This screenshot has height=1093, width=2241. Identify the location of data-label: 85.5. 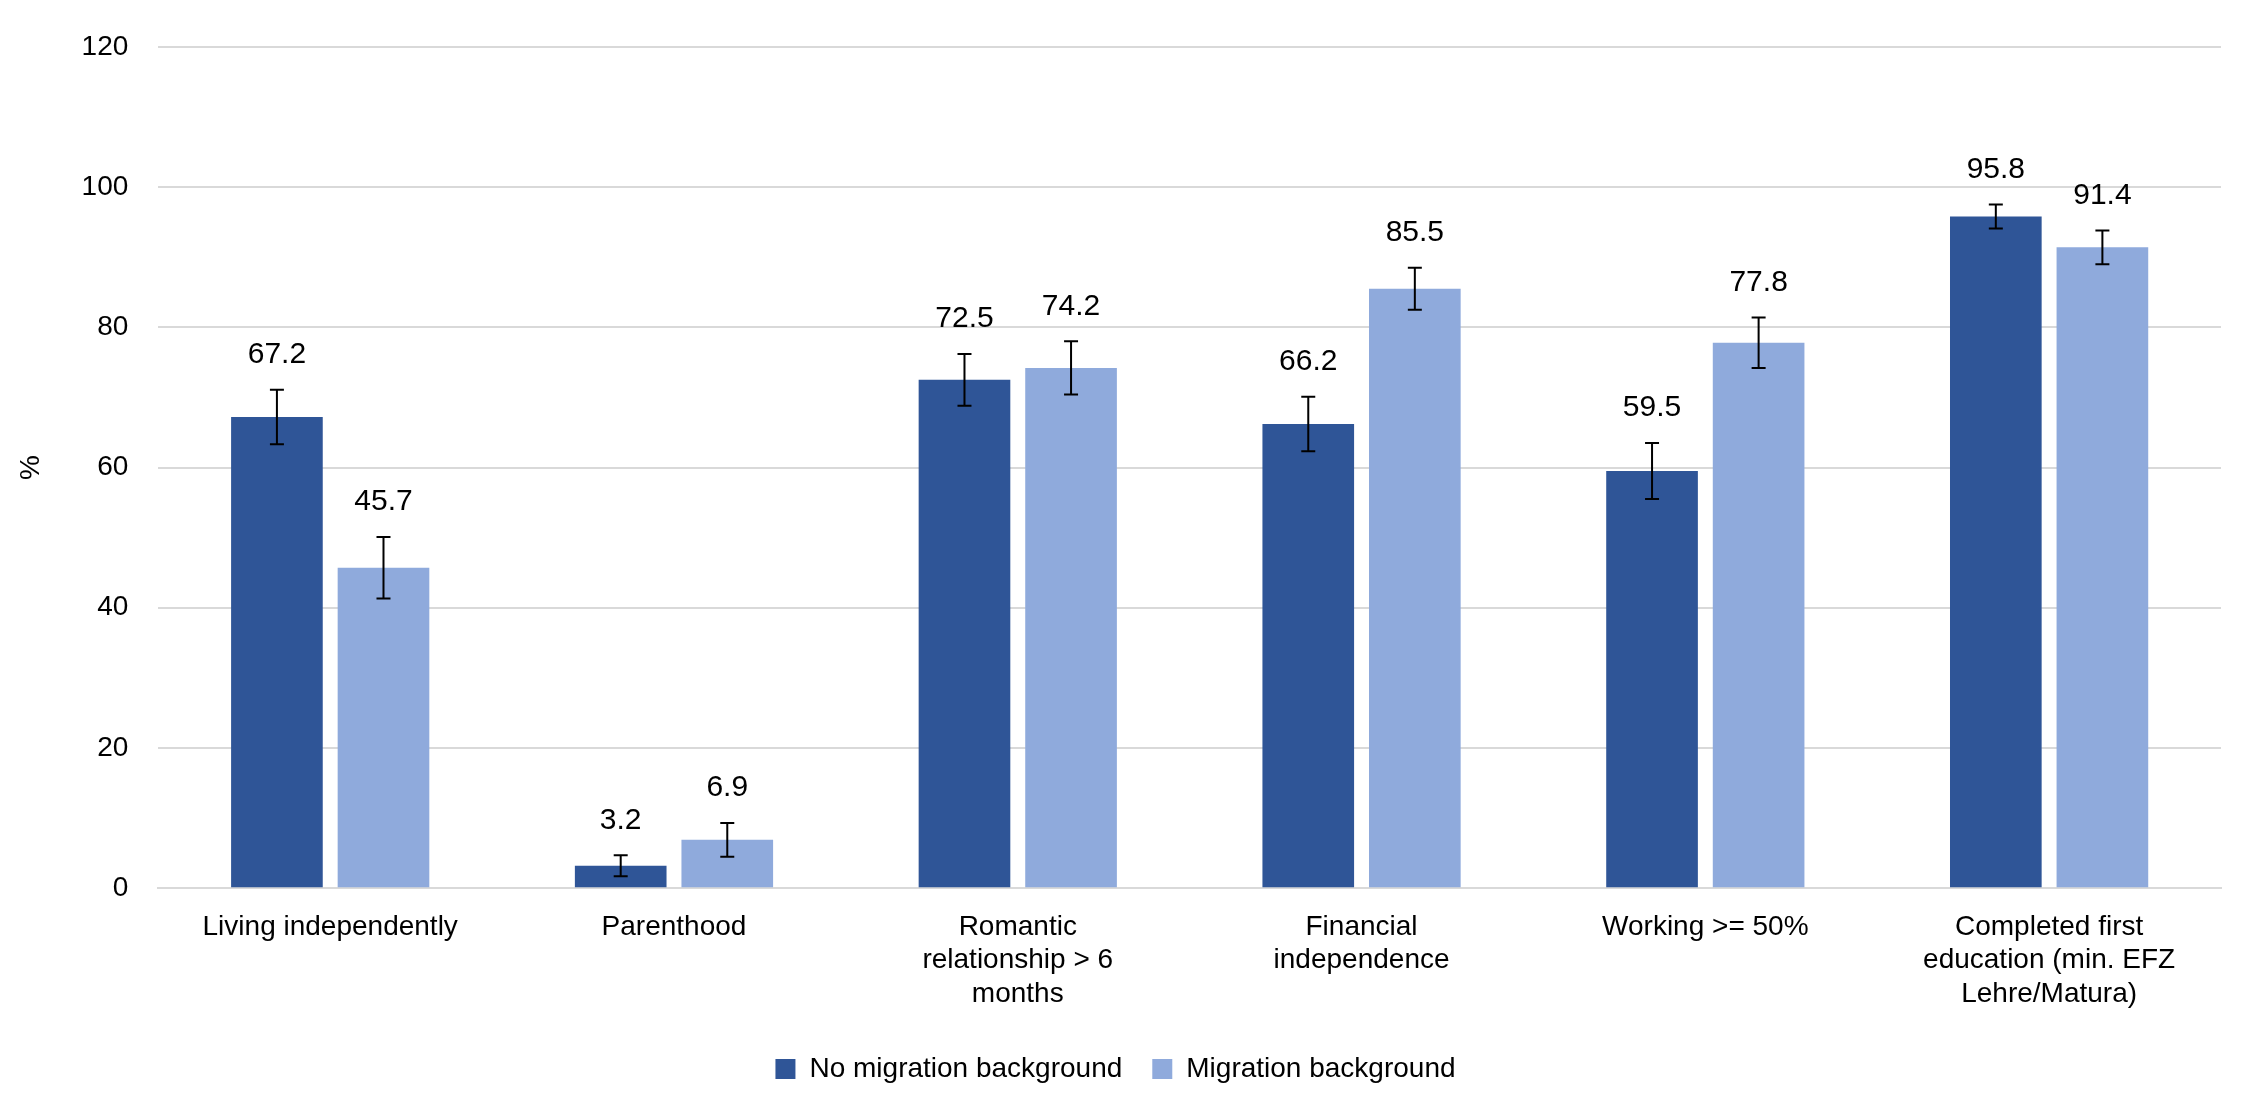
(1415, 230).